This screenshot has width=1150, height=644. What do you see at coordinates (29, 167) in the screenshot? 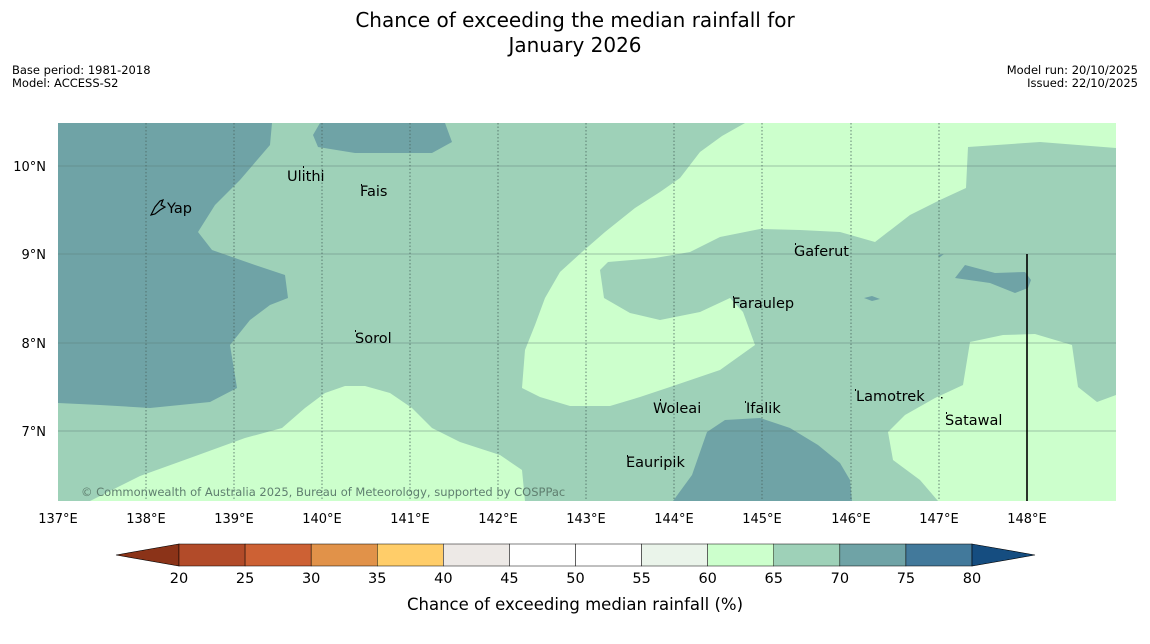
I see `lat-label-10n: 10°N` at bounding box center [29, 167].